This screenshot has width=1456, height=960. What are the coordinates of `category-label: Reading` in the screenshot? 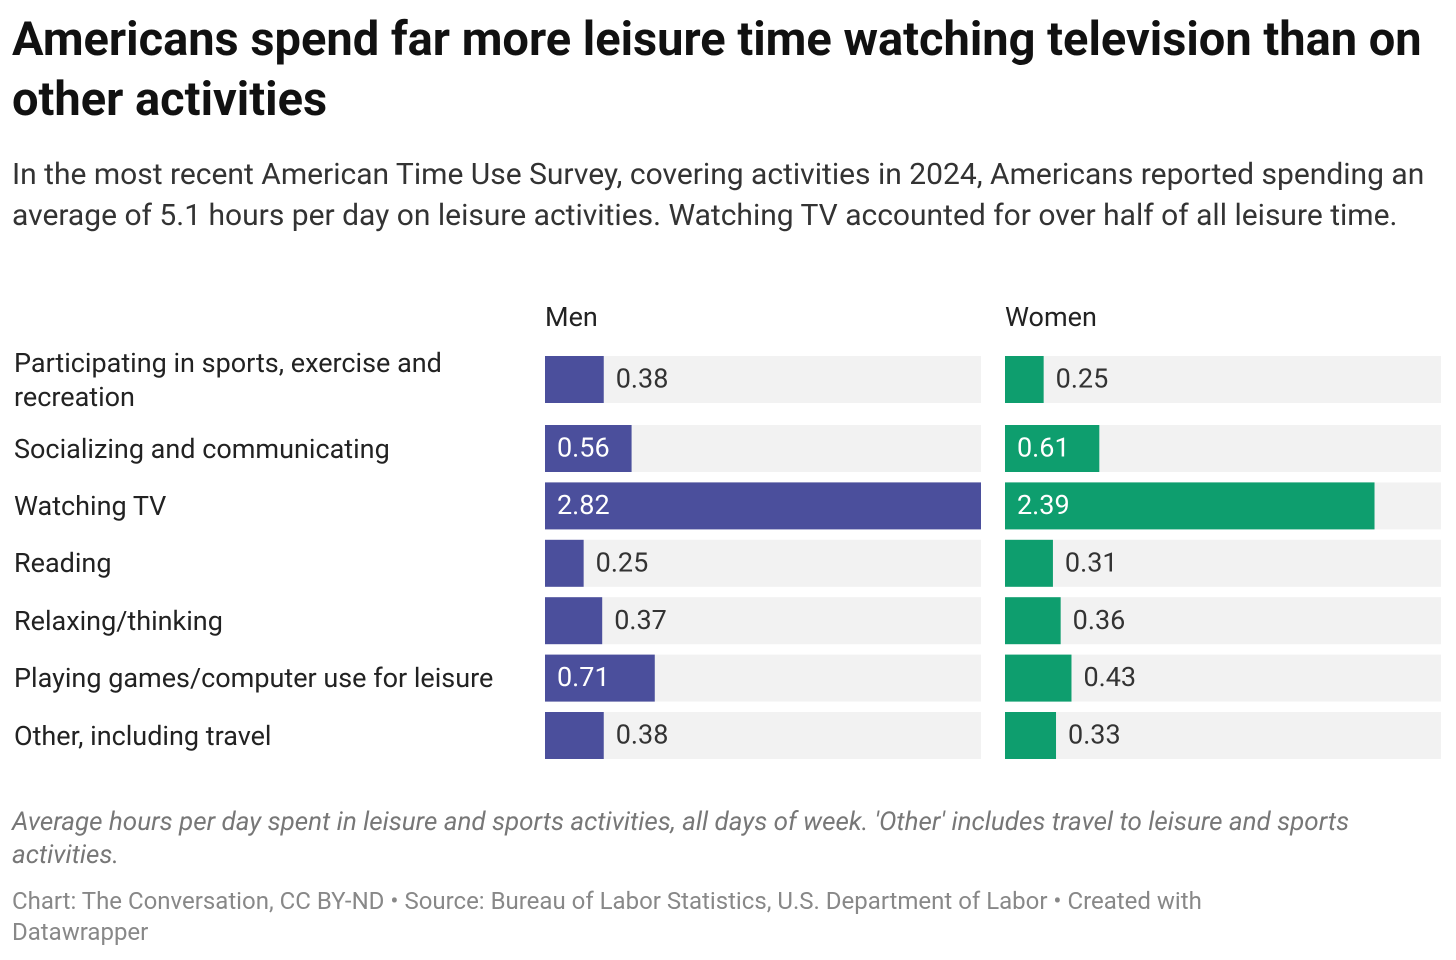 It's located at (63, 563).